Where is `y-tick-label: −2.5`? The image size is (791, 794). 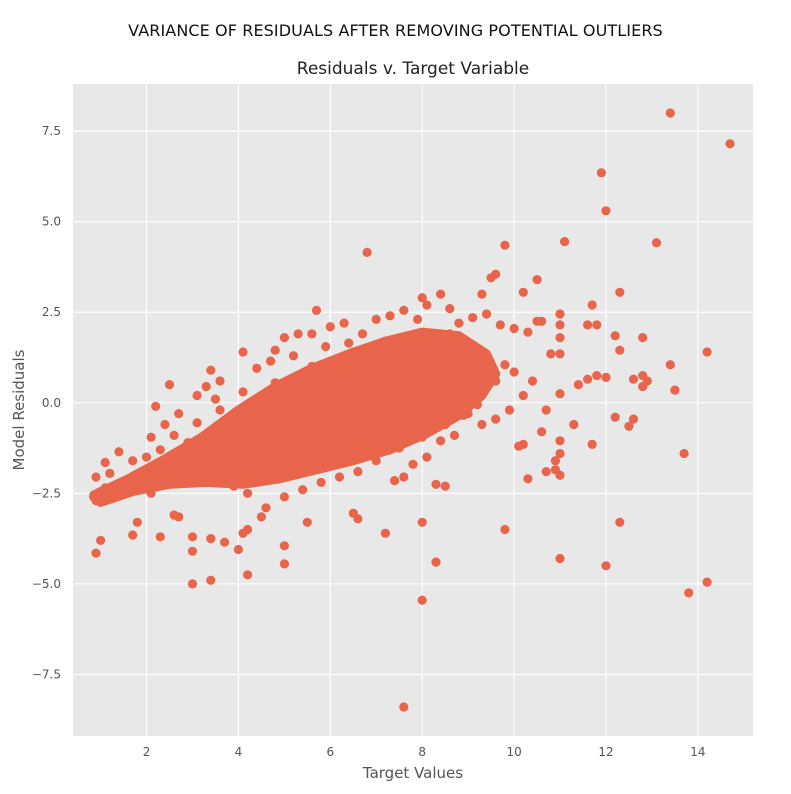 y-tick-label: −2.5 is located at coordinates (46, 493).